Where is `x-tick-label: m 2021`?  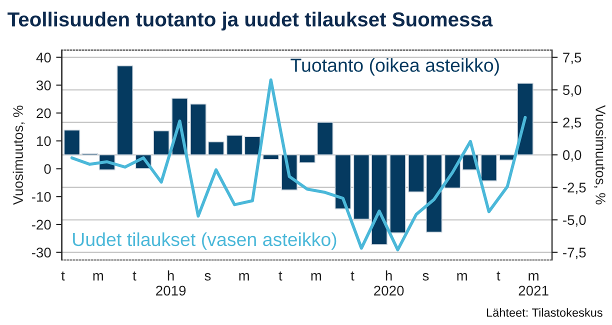 x-tick-label: m 2021 is located at coordinates (533, 284).